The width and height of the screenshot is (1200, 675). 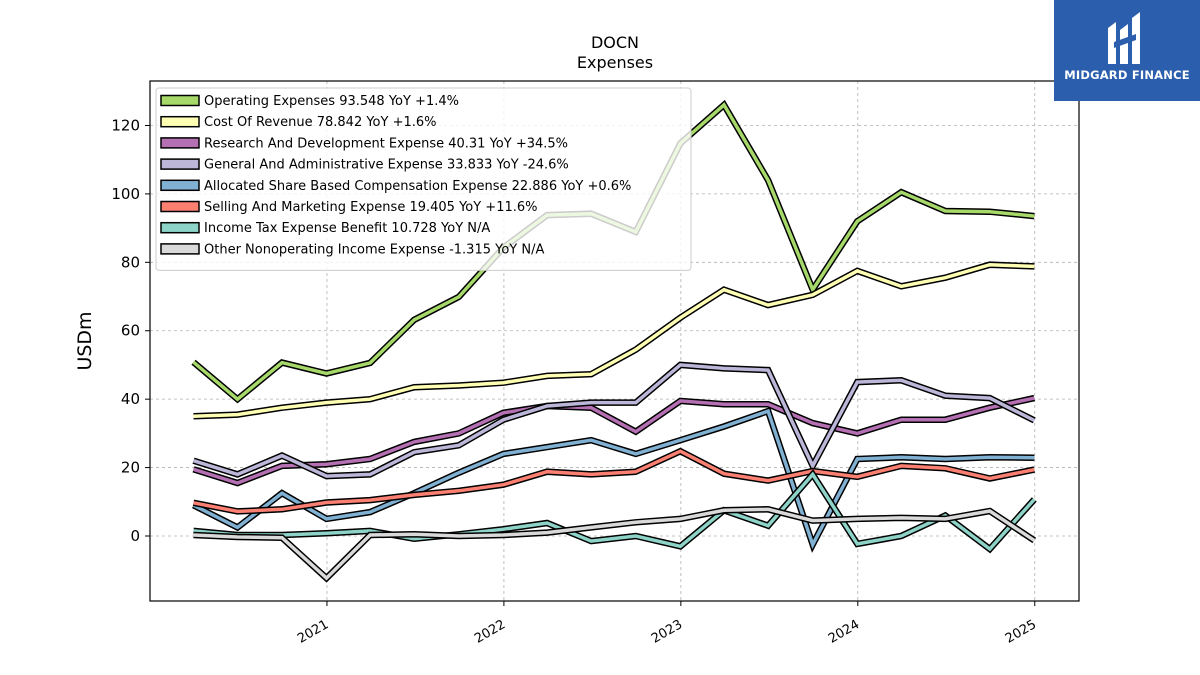 What do you see at coordinates (1127, 75) in the screenshot?
I see `logo-text: MIDGARD FINANCE` at bounding box center [1127, 75].